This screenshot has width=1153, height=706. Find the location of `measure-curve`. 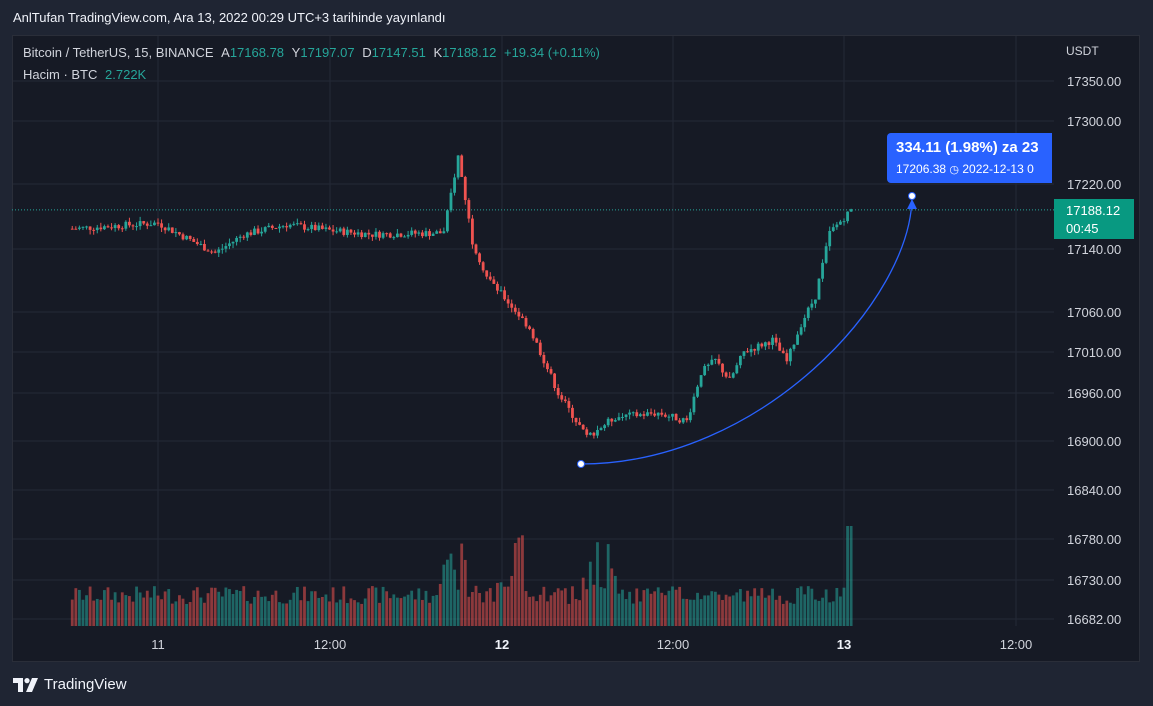

measure-curve is located at coordinates (746, 330).